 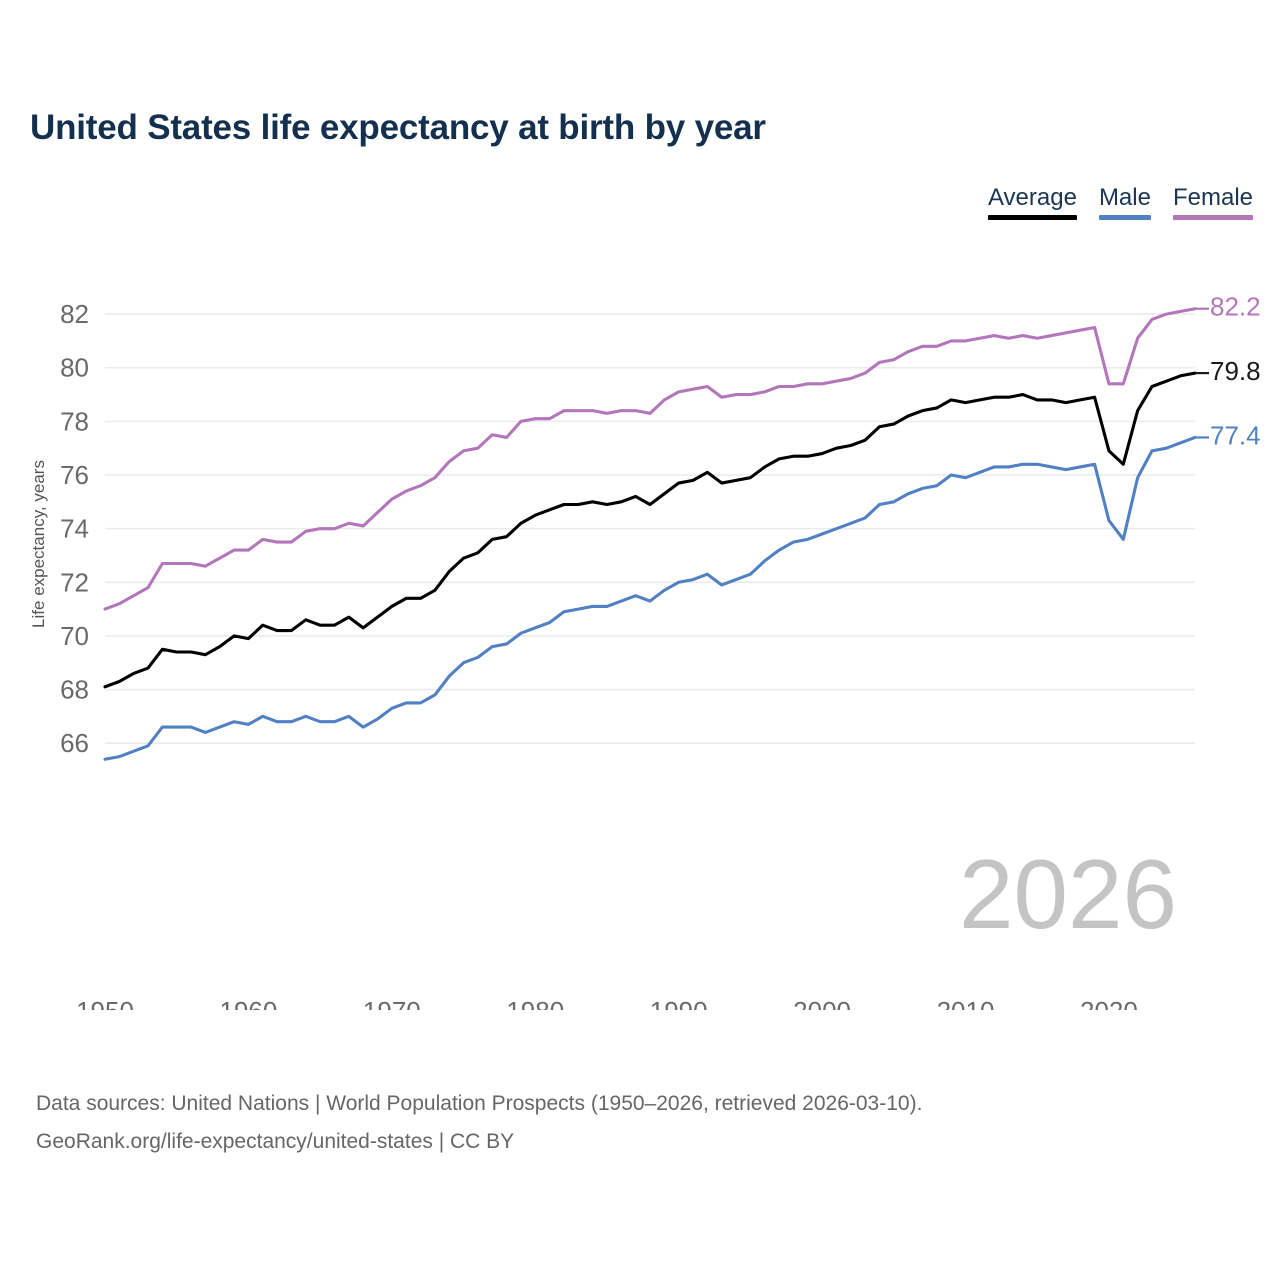 What do you see at coordinates (392, 1003) in the screenshot?
I see `x-axis-tick-label: 1970` at bounding box center [392, 1003].